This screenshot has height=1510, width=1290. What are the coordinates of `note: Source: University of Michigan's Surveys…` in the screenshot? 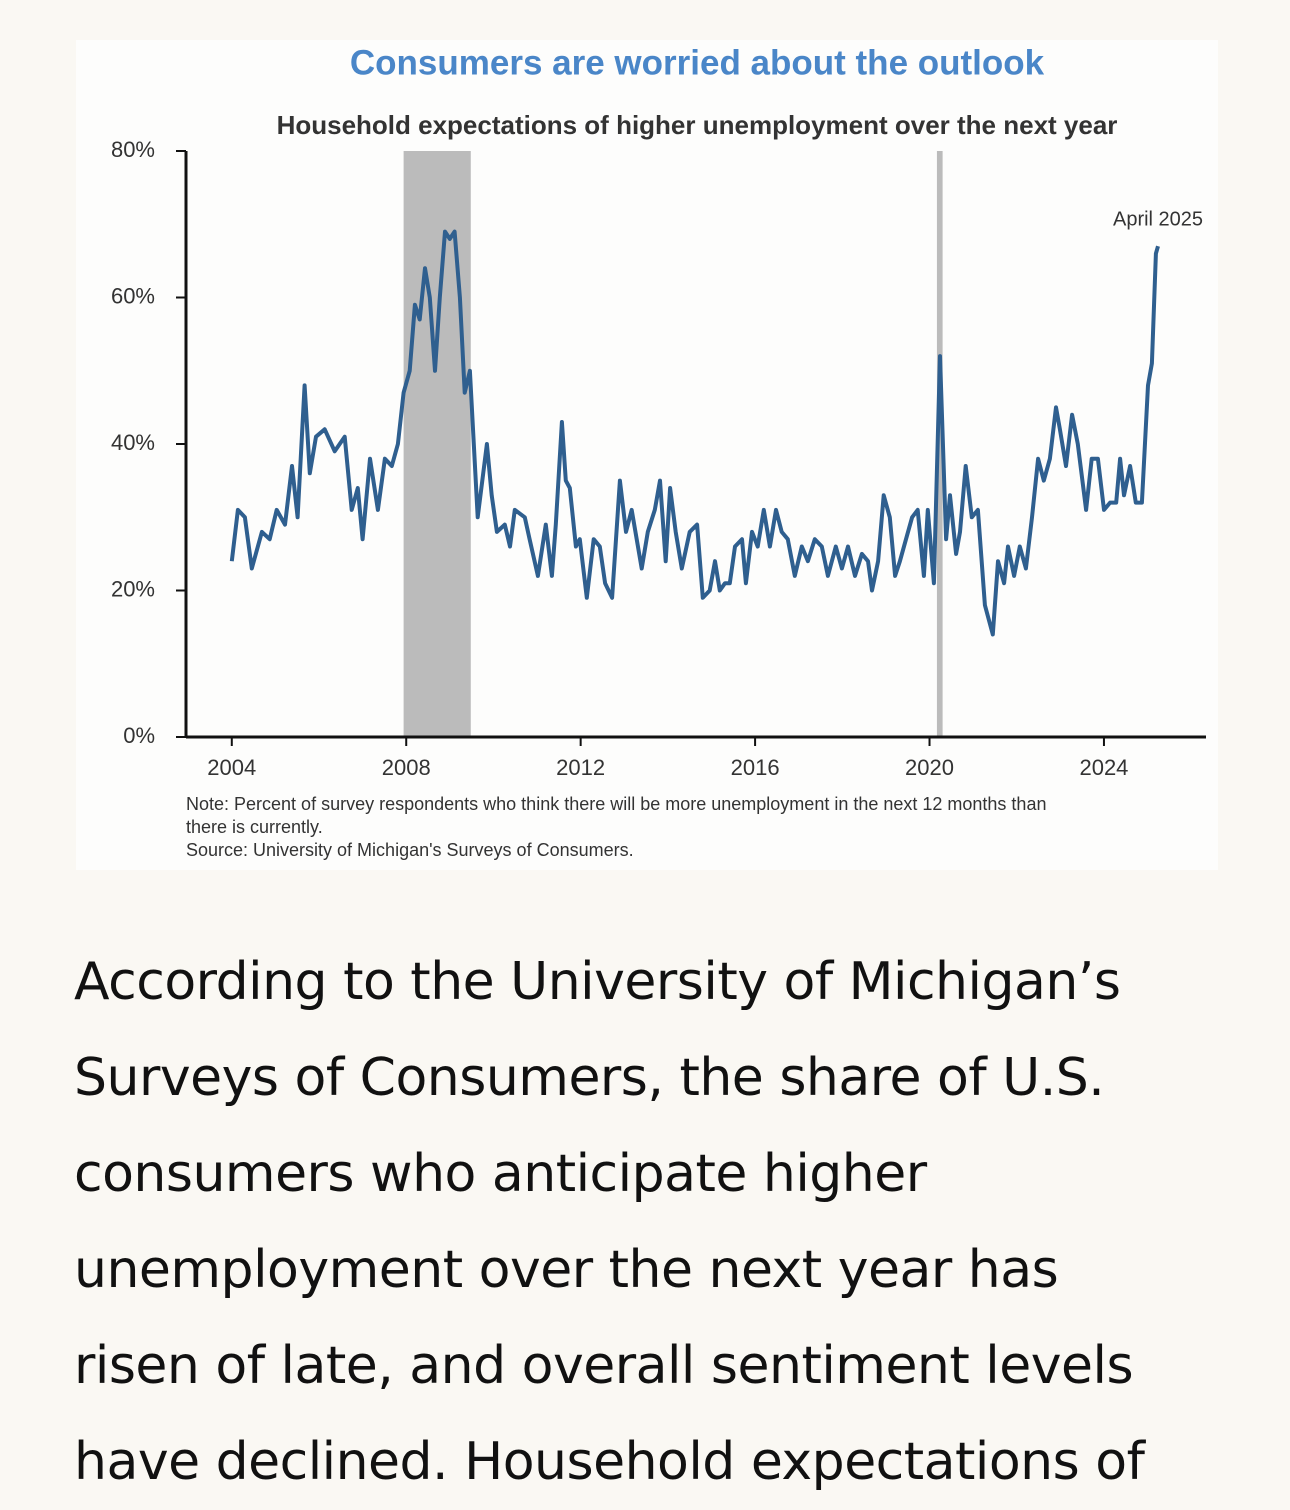 It's located at (410, 850).